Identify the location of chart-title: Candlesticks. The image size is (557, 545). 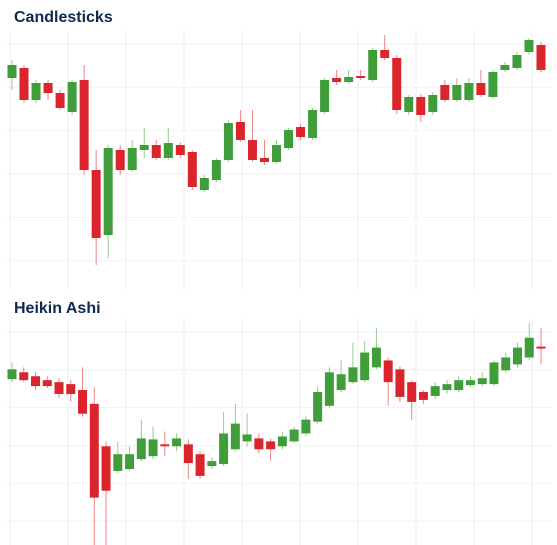
(63, 17).